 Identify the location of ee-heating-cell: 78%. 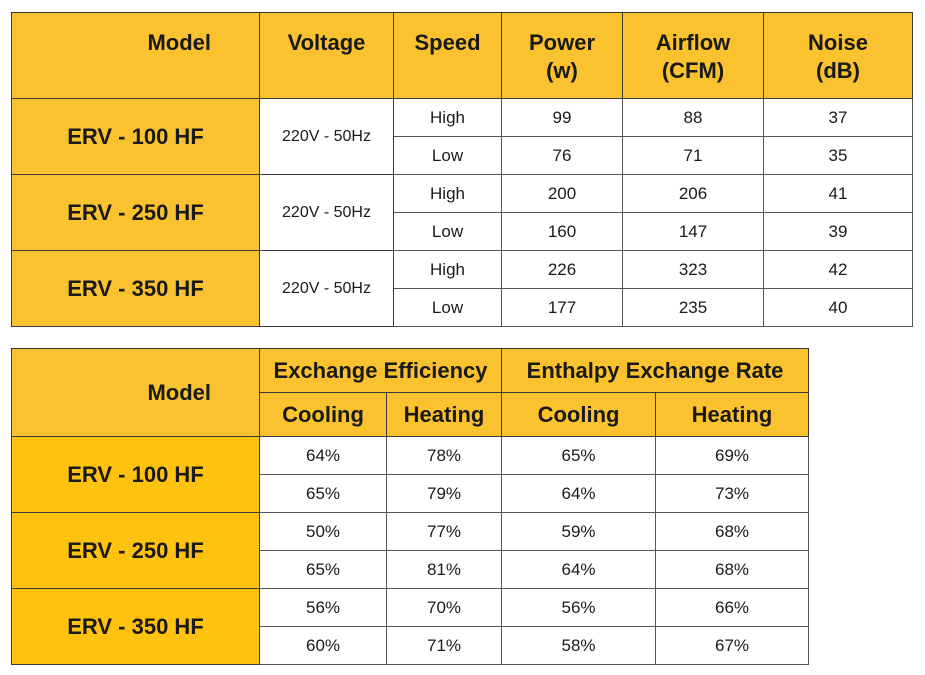
(444, 455).